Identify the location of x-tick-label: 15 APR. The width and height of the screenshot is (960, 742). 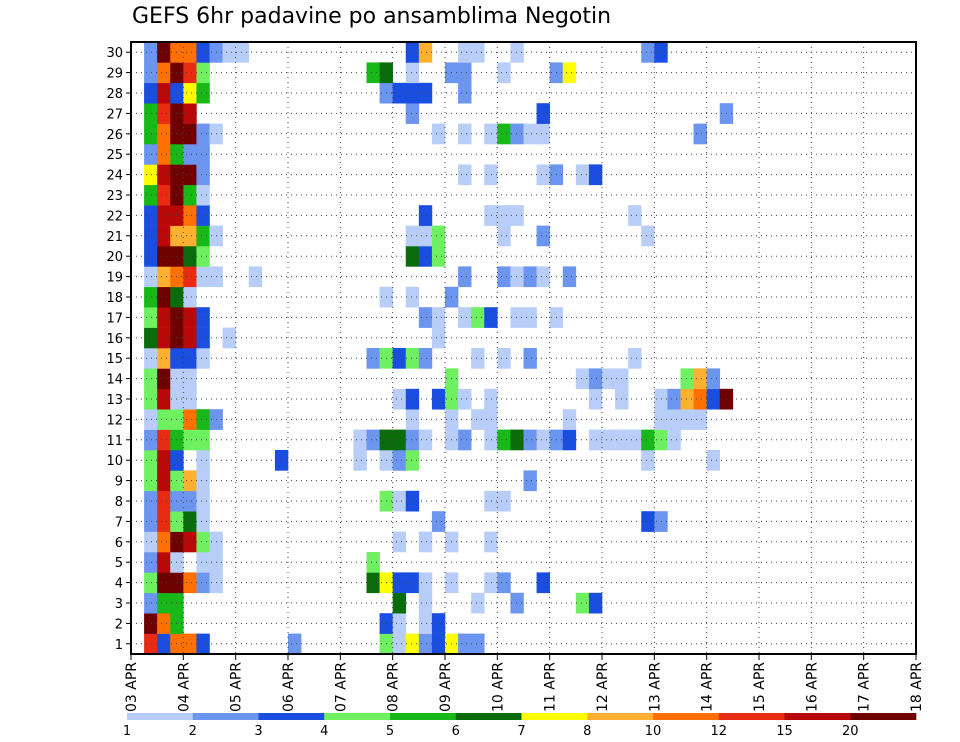
(760, 687).